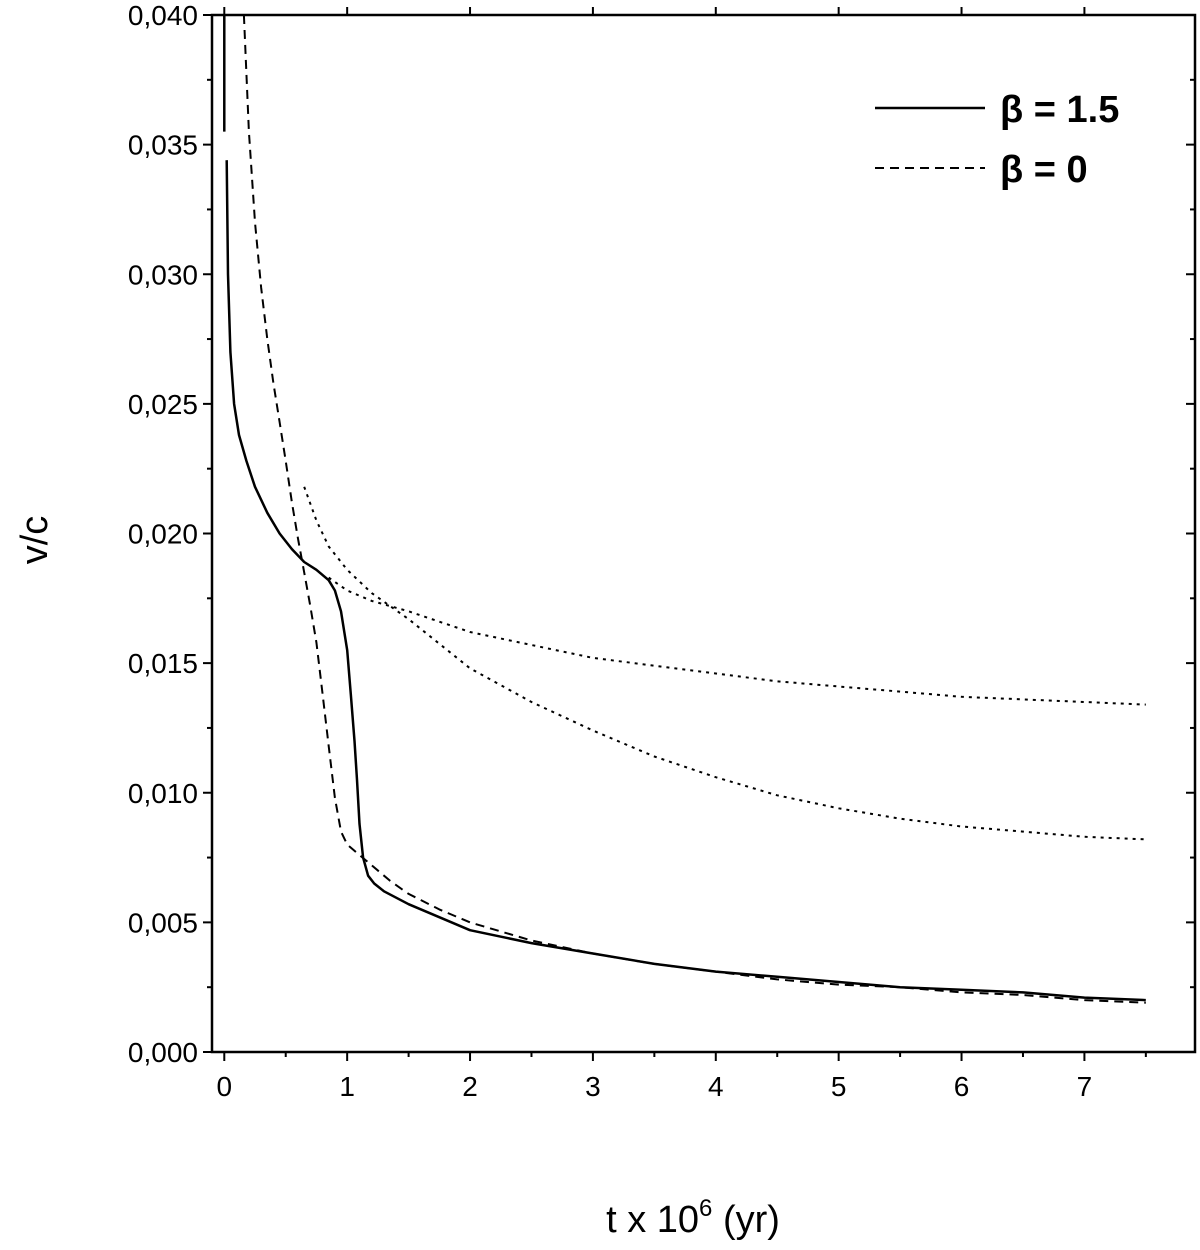 This screenshot has width=1200, height=1250. Describe the element at coordinates (470, 1086) in the screenshot. I see `x-tick-label: 2` at that location.